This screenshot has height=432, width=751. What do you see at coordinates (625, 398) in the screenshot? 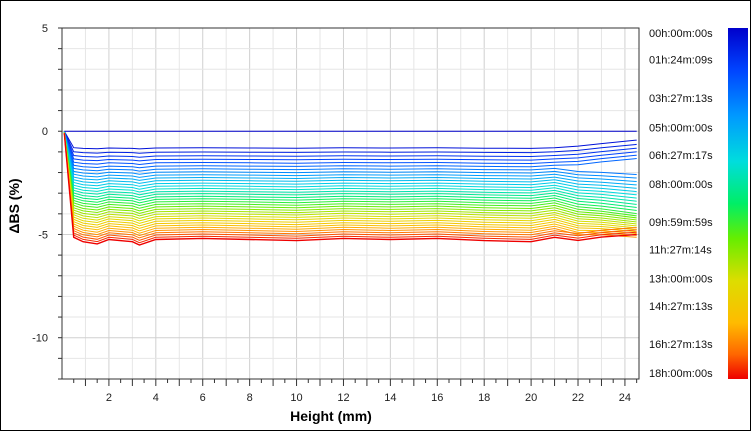
I see `x-tick-label: 24` at bounding box center [625, 398].